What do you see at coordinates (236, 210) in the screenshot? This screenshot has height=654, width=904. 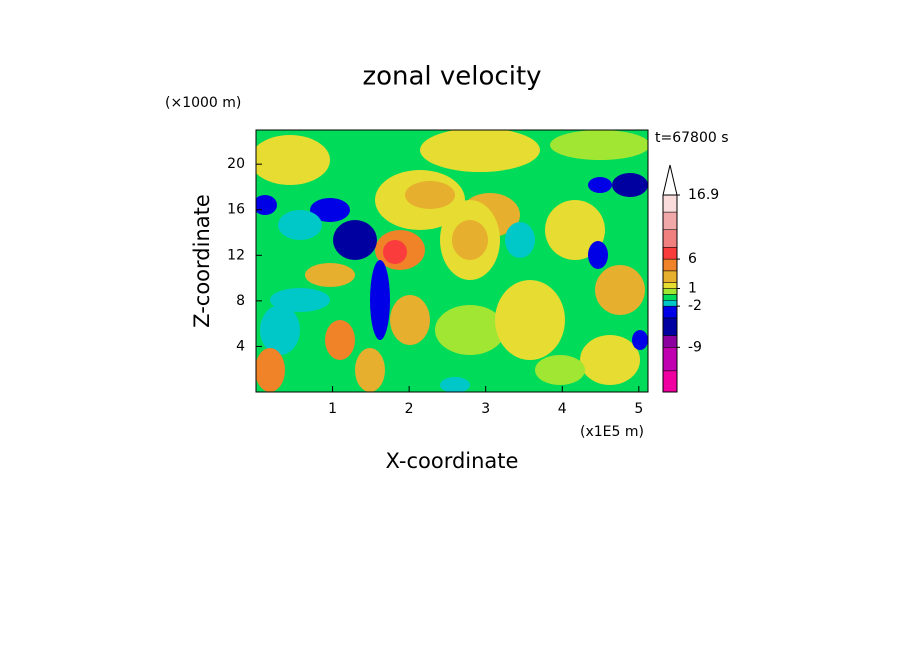 I see `y-tick-label: 16` at bounding box center [236, 210].